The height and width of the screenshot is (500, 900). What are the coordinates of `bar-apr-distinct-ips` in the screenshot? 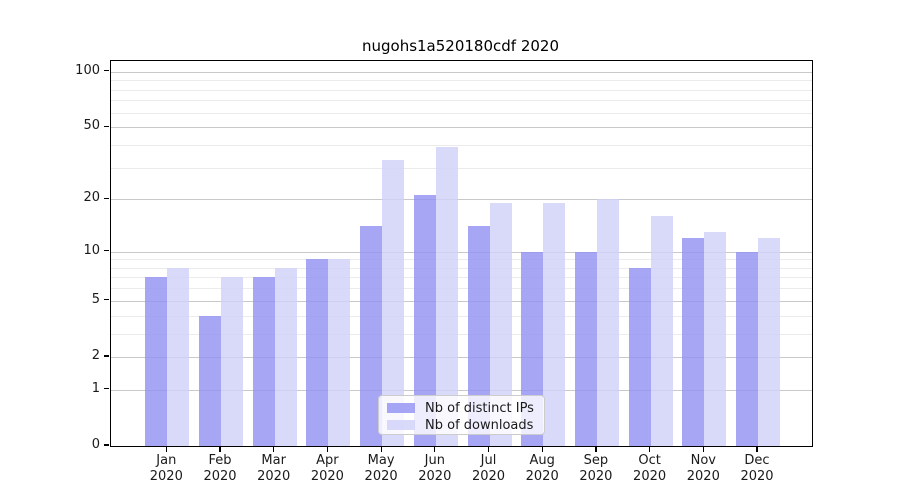 It's located at (317, 352).